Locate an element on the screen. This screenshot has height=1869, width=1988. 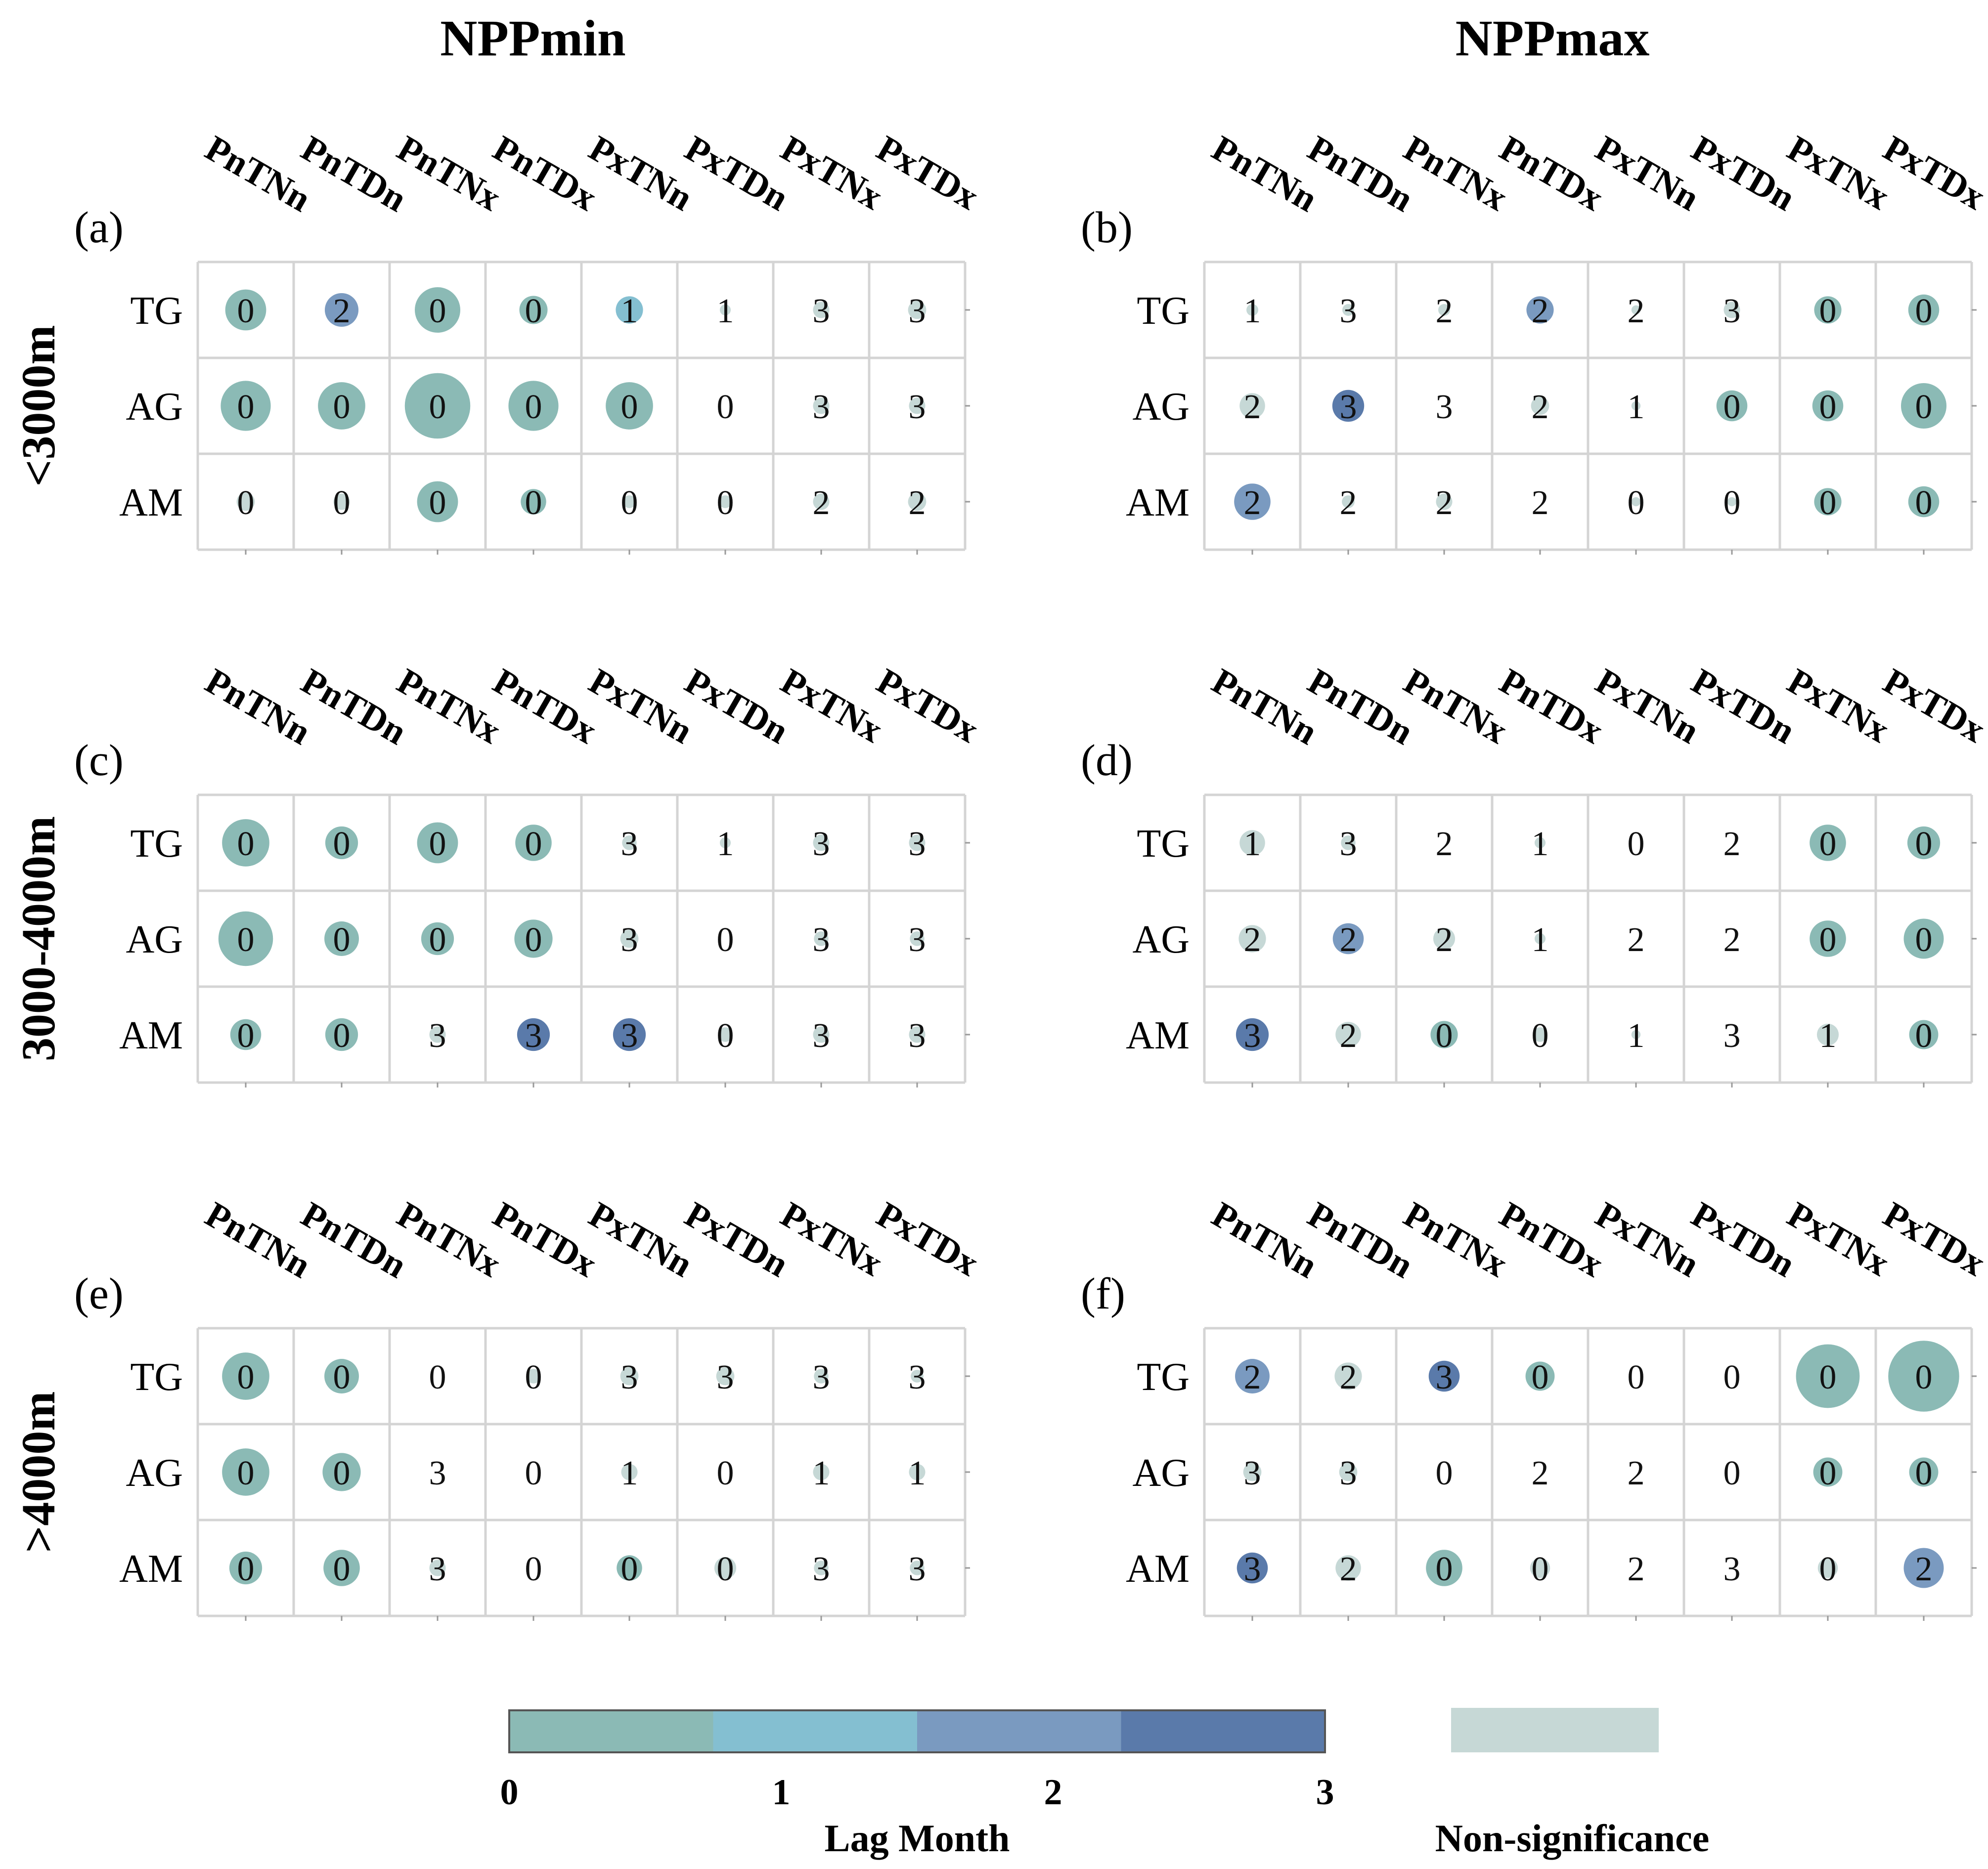
bubble-tg-pntnx is located at coordinates (1444, 1376).